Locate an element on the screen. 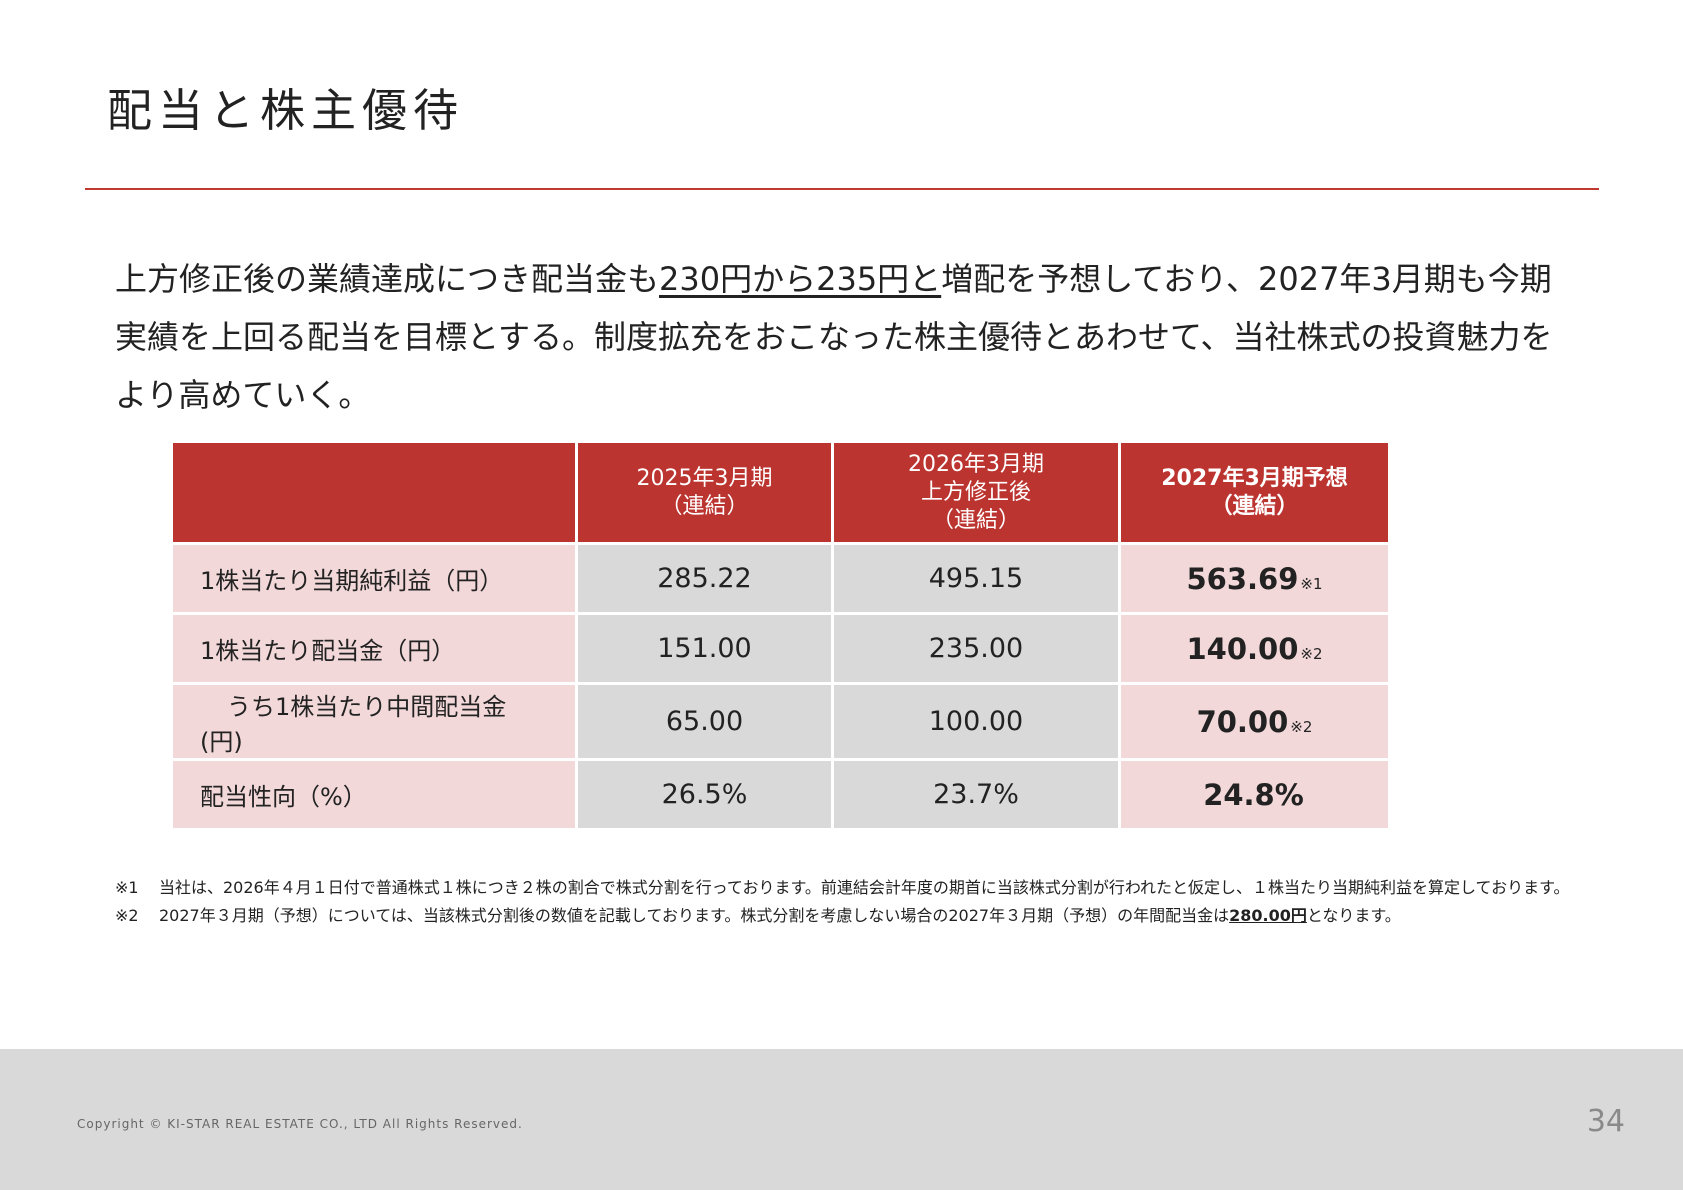 The width and height of the screenshot is (1683, 1190). header-line: 2025年3月期 is located at coordinates (704, 478).